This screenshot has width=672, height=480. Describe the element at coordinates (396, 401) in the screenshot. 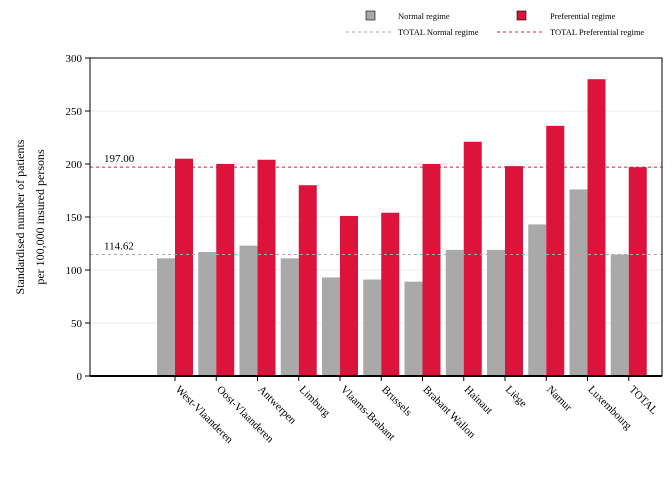

I see `x-tick-label: Brussels` at that location.